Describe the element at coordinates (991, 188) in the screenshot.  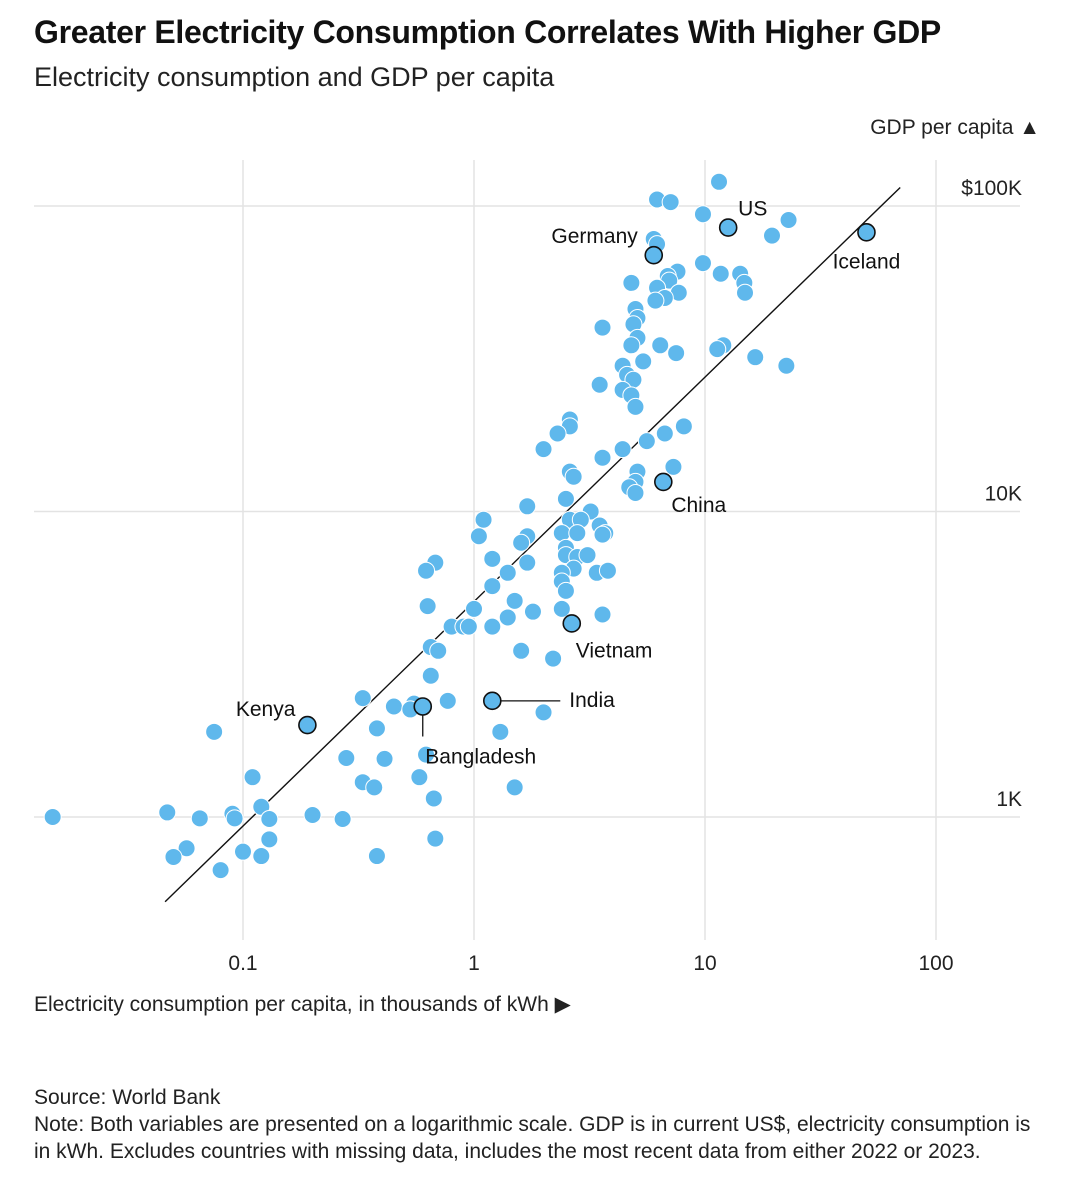
I see `y-tick-label: $100K` at that location.